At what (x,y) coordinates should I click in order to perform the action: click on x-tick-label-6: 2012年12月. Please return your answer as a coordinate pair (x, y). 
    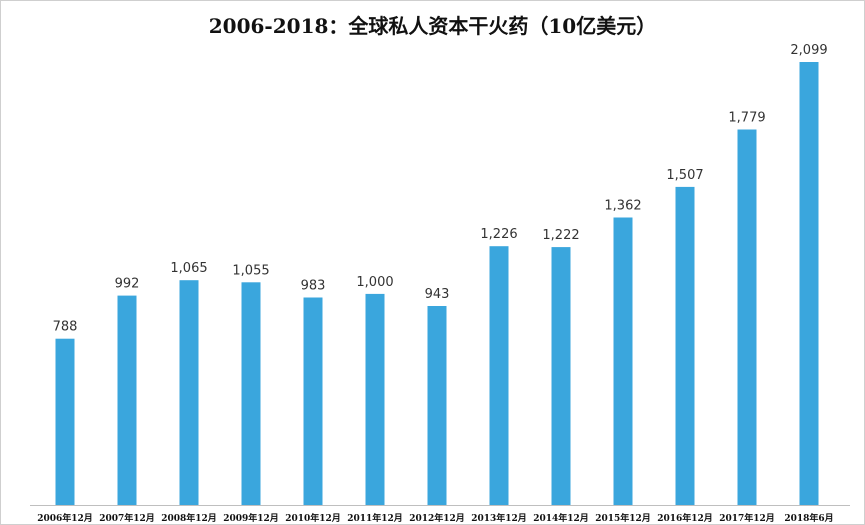
    Looking at the image, I should click on (437, 518).